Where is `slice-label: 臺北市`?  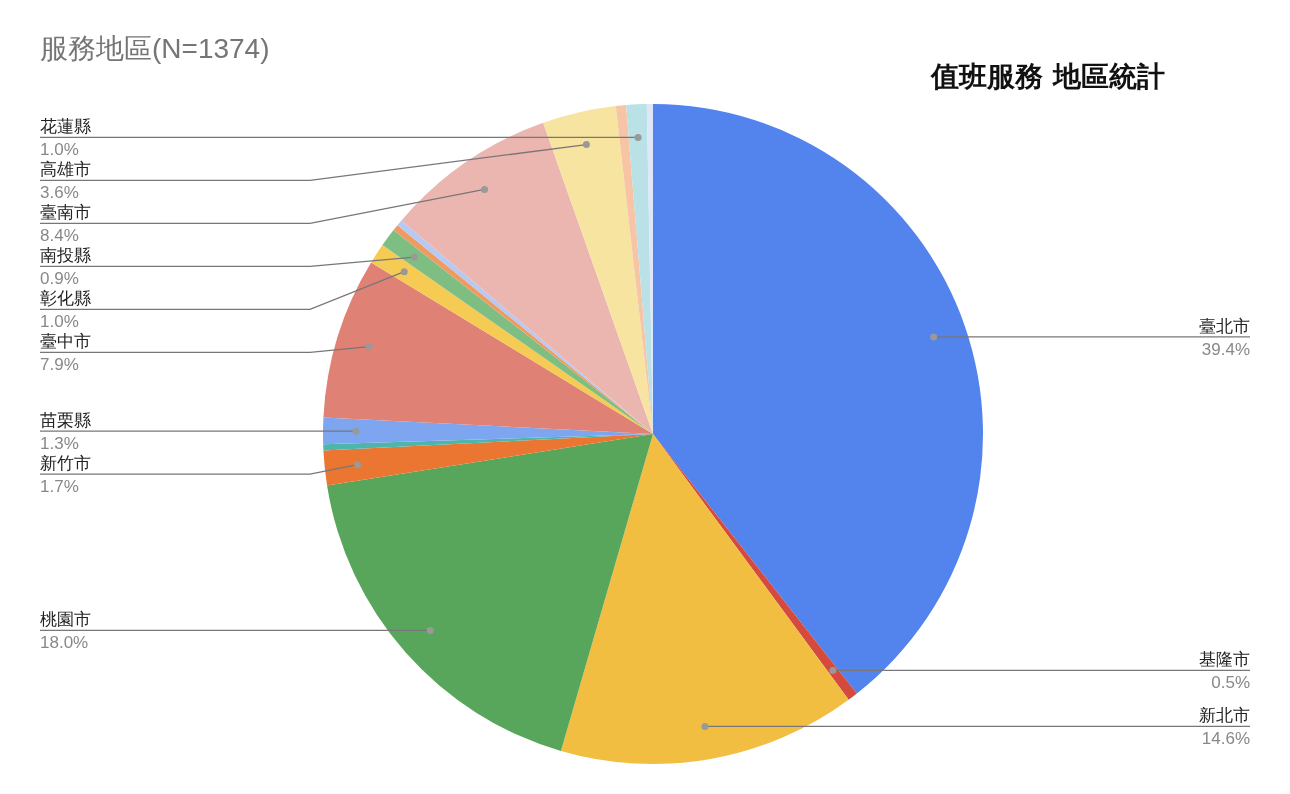 slice-label: 臺北市 is located at coordinates (1224, 326).